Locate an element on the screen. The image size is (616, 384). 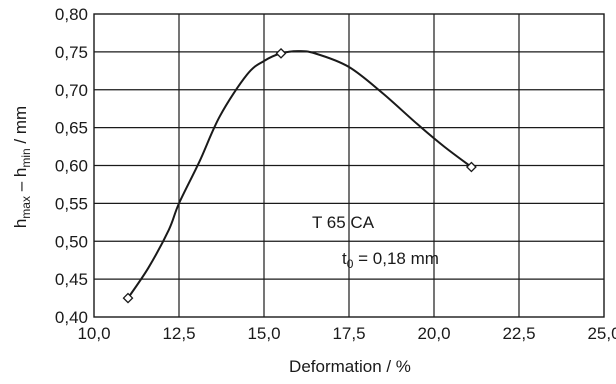
x-axis-label: Deformation / % is located at coordinates (350, 366).